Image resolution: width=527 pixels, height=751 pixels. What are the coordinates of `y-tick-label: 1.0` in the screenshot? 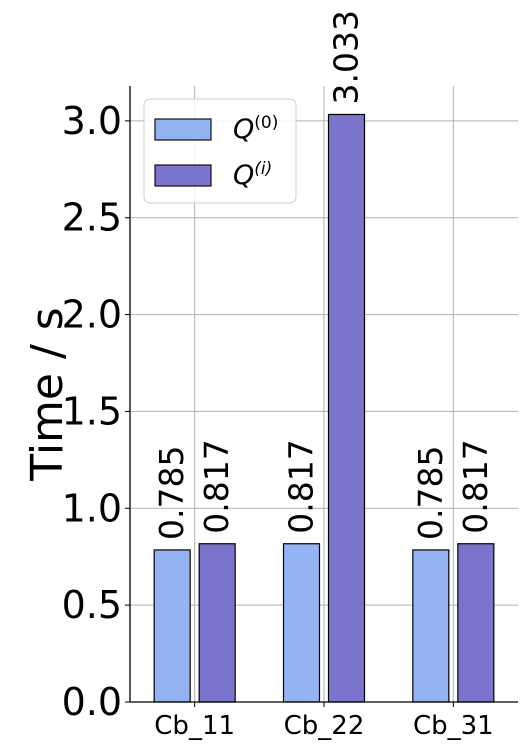 It's located at (92, 508).